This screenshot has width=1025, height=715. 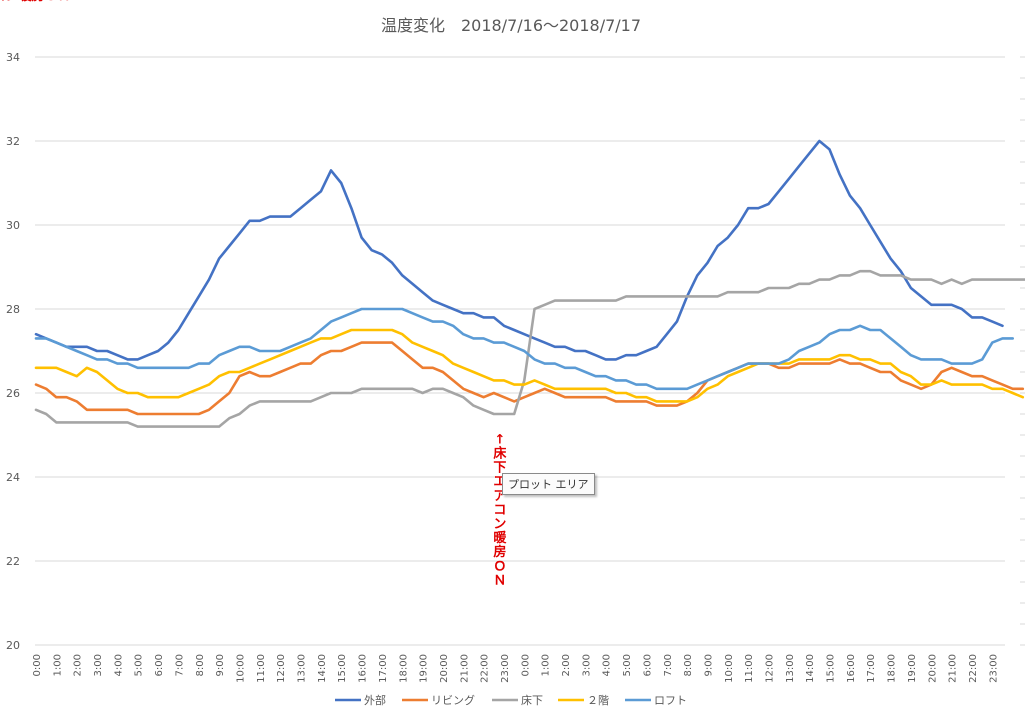 What do you see at coordinates (532, 700) in the screenshot?
I see `legend-label-2: 床下` at bounding box center [532, 700].